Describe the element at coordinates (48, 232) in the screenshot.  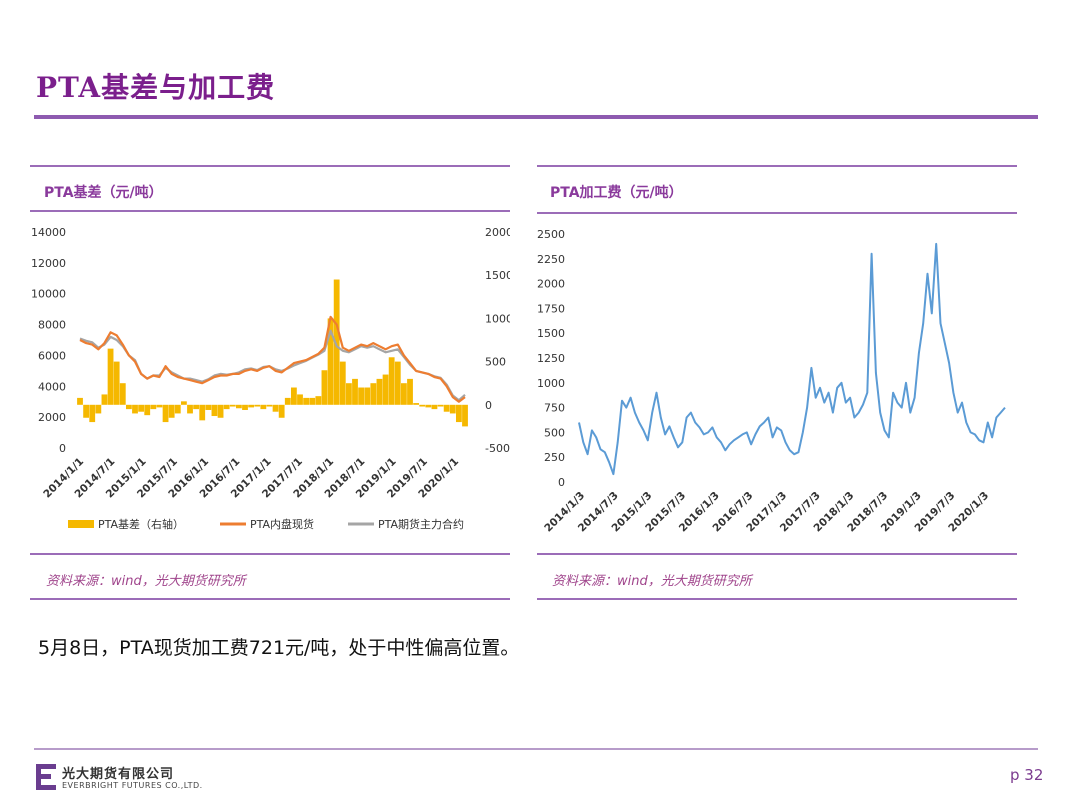
I see `left-y-tick-label: 14000` at that location.